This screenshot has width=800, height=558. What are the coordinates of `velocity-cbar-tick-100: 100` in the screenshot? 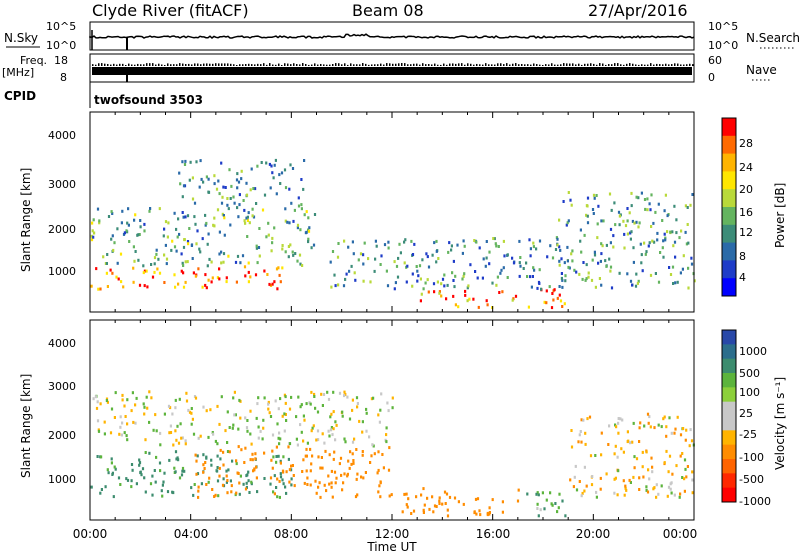 It's located at (749, 392).